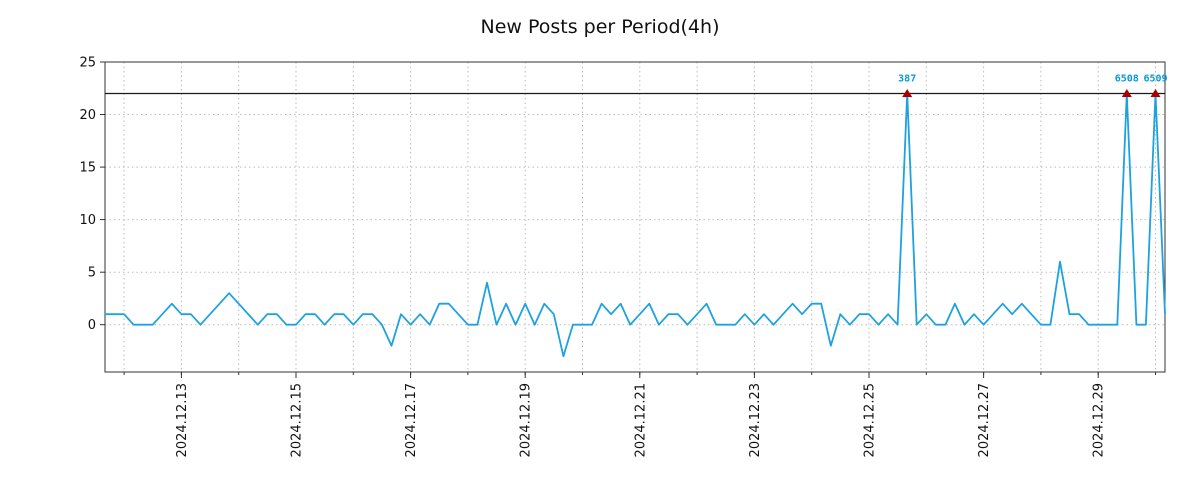  What do you see at coordinates (640, 420) in the screenshot?
I see `x-tick-label: 2024.12.21` at bounding box center [640, 420].